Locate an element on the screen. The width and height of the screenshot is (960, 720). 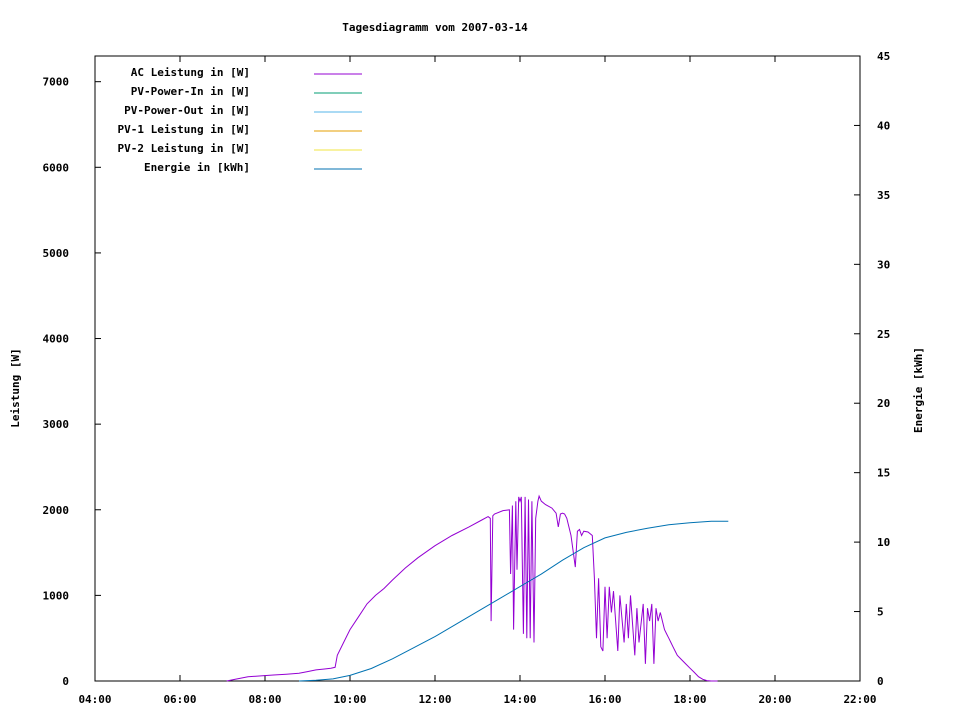
legend-label: AC Leistung in [W] is located at coordinates (190, 72).